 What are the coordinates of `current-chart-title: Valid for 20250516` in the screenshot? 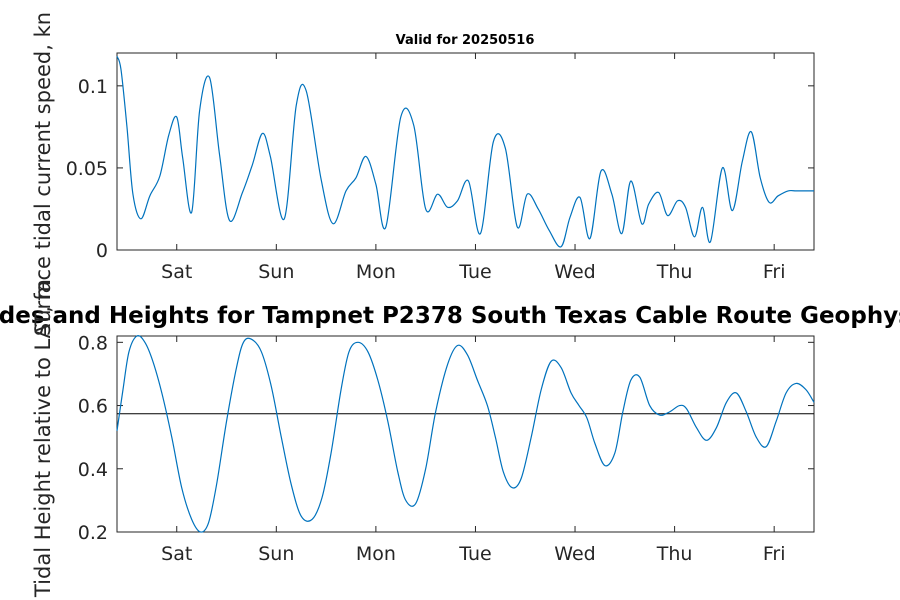 It's located at (465, 40).